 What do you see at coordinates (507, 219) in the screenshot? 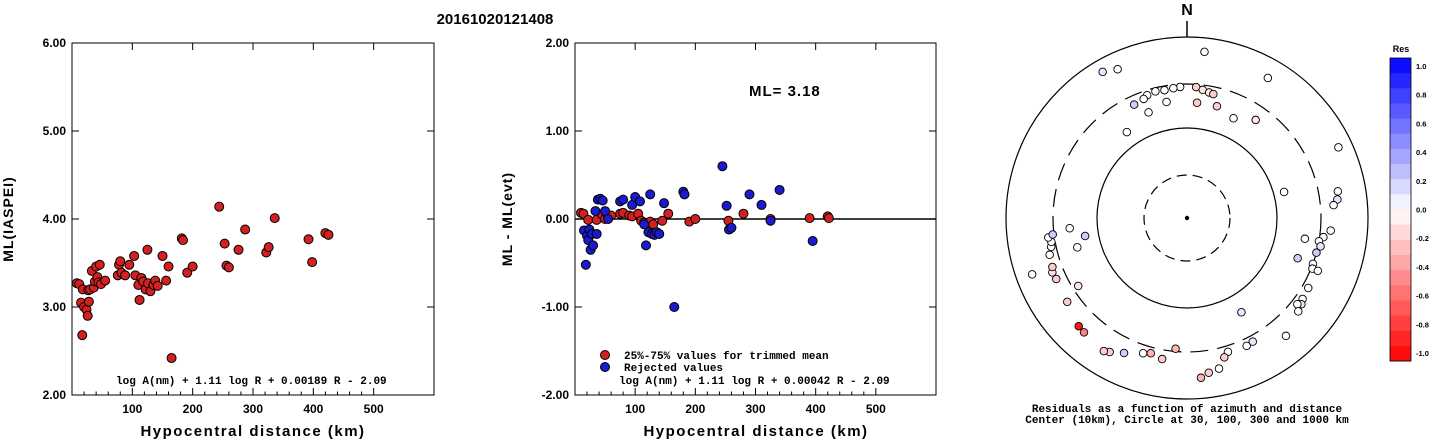
I see `panel2-ylabel: ML - ML(evt)` at bounding box center [507, 219].